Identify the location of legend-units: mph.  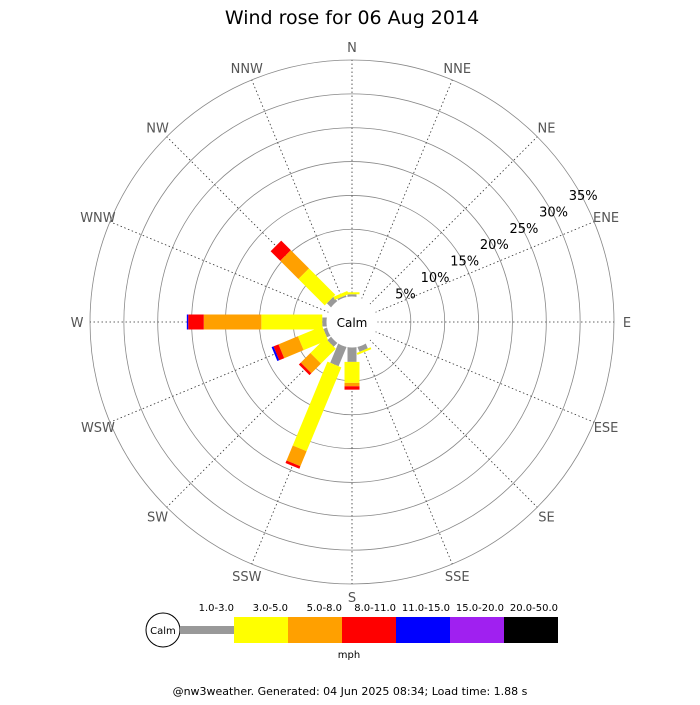
(349, 655).